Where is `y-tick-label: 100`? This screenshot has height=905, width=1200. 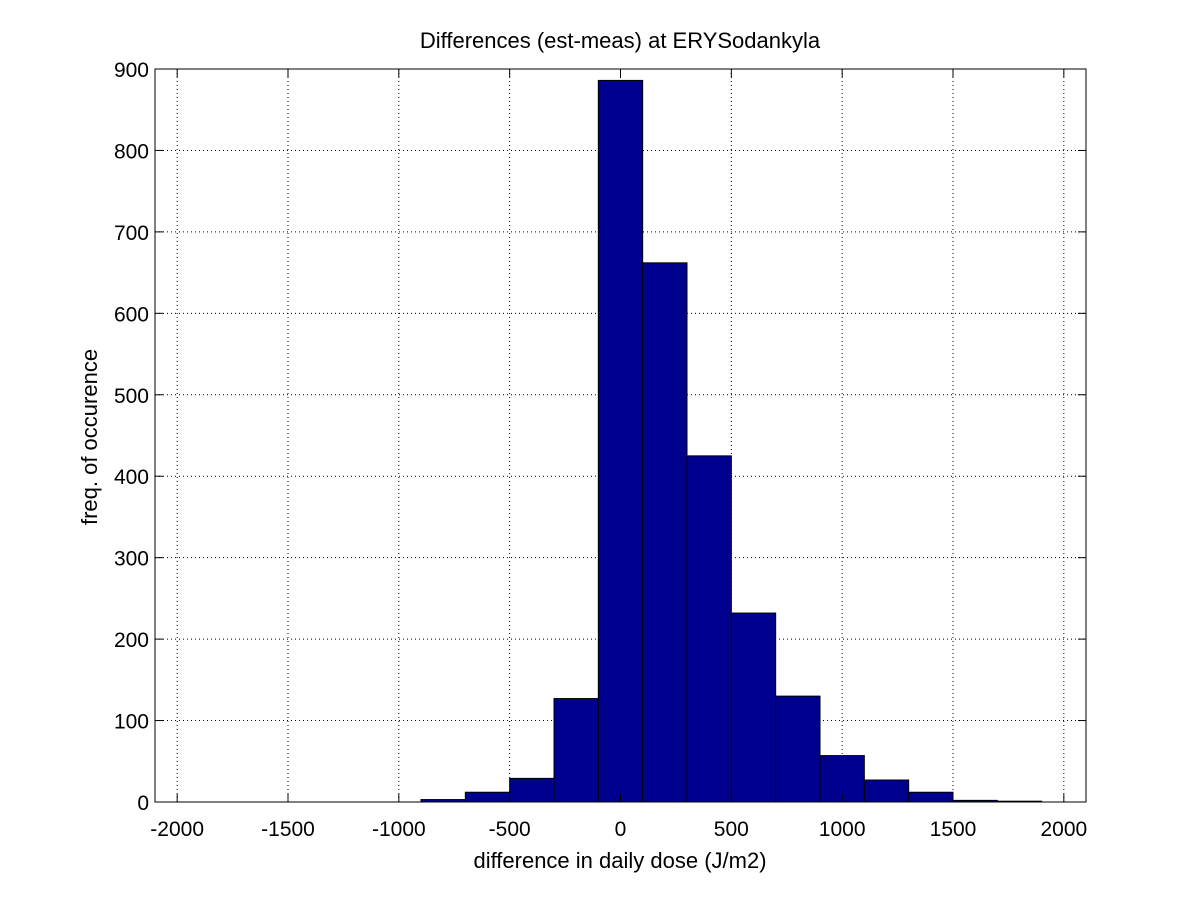
y-tick-label: 100 is located at coordinates (131, 722).